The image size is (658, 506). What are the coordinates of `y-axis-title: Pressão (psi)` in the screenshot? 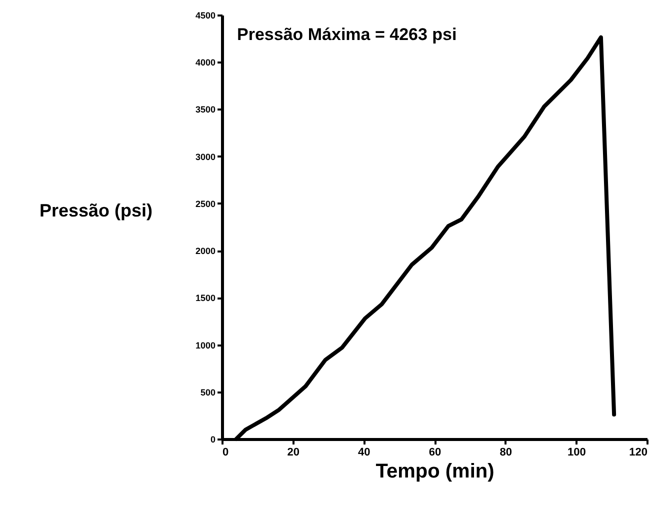 It's located at (96, 210).